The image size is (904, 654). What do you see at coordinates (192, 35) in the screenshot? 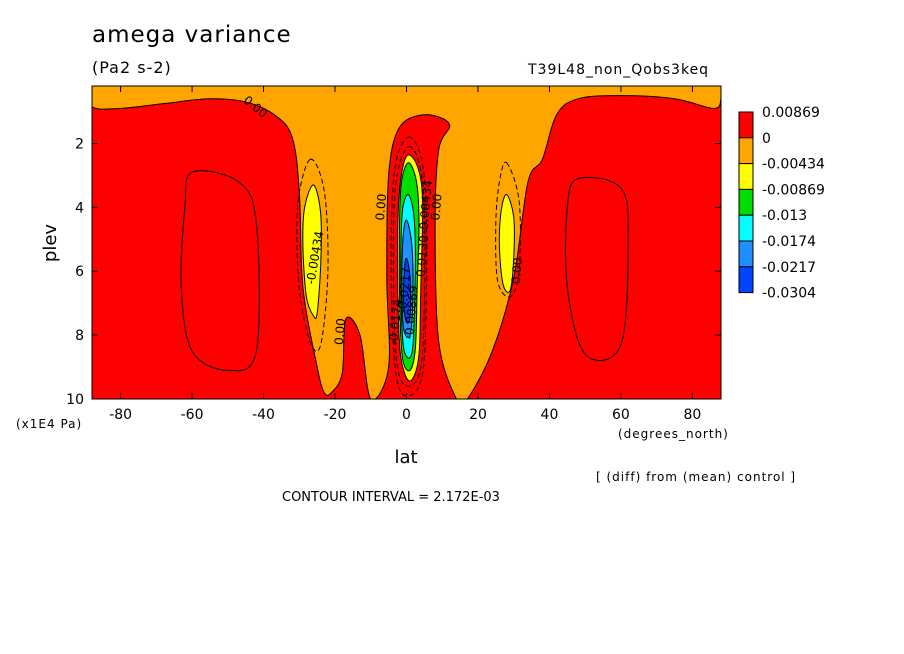
I see `chart-title: amega variance` at bounding box center [192, 35].